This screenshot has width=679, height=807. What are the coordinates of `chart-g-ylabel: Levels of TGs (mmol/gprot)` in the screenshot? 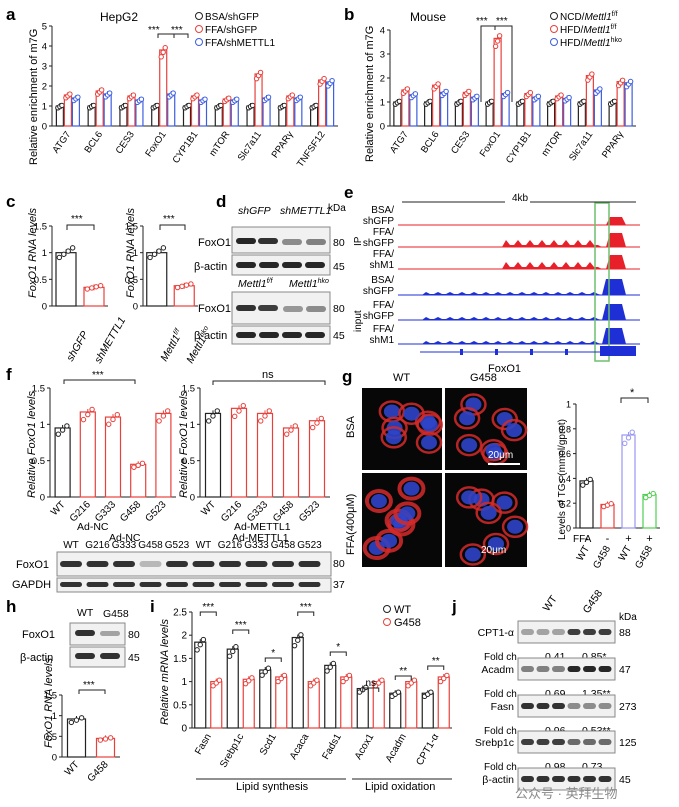 It's located at (562, 479).